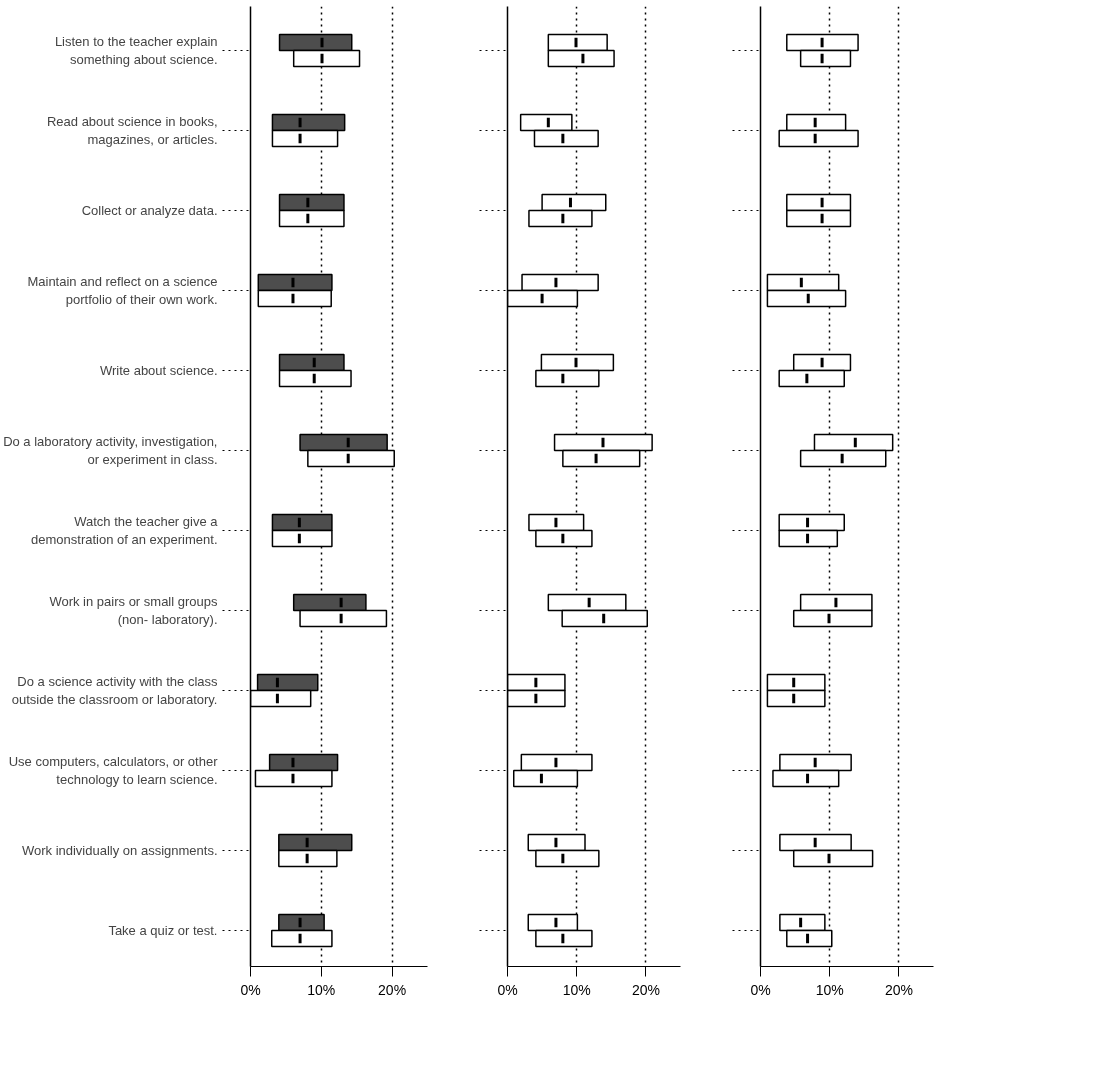 Image resolution: width=1110 pixels, height=1072 pixels. What do you see at coordinates (114, 690) in the screenshot?
I see `y-tick-label: Do a science activity with the class outside the classroom or laboratory.` at bounding box center [114, 690].